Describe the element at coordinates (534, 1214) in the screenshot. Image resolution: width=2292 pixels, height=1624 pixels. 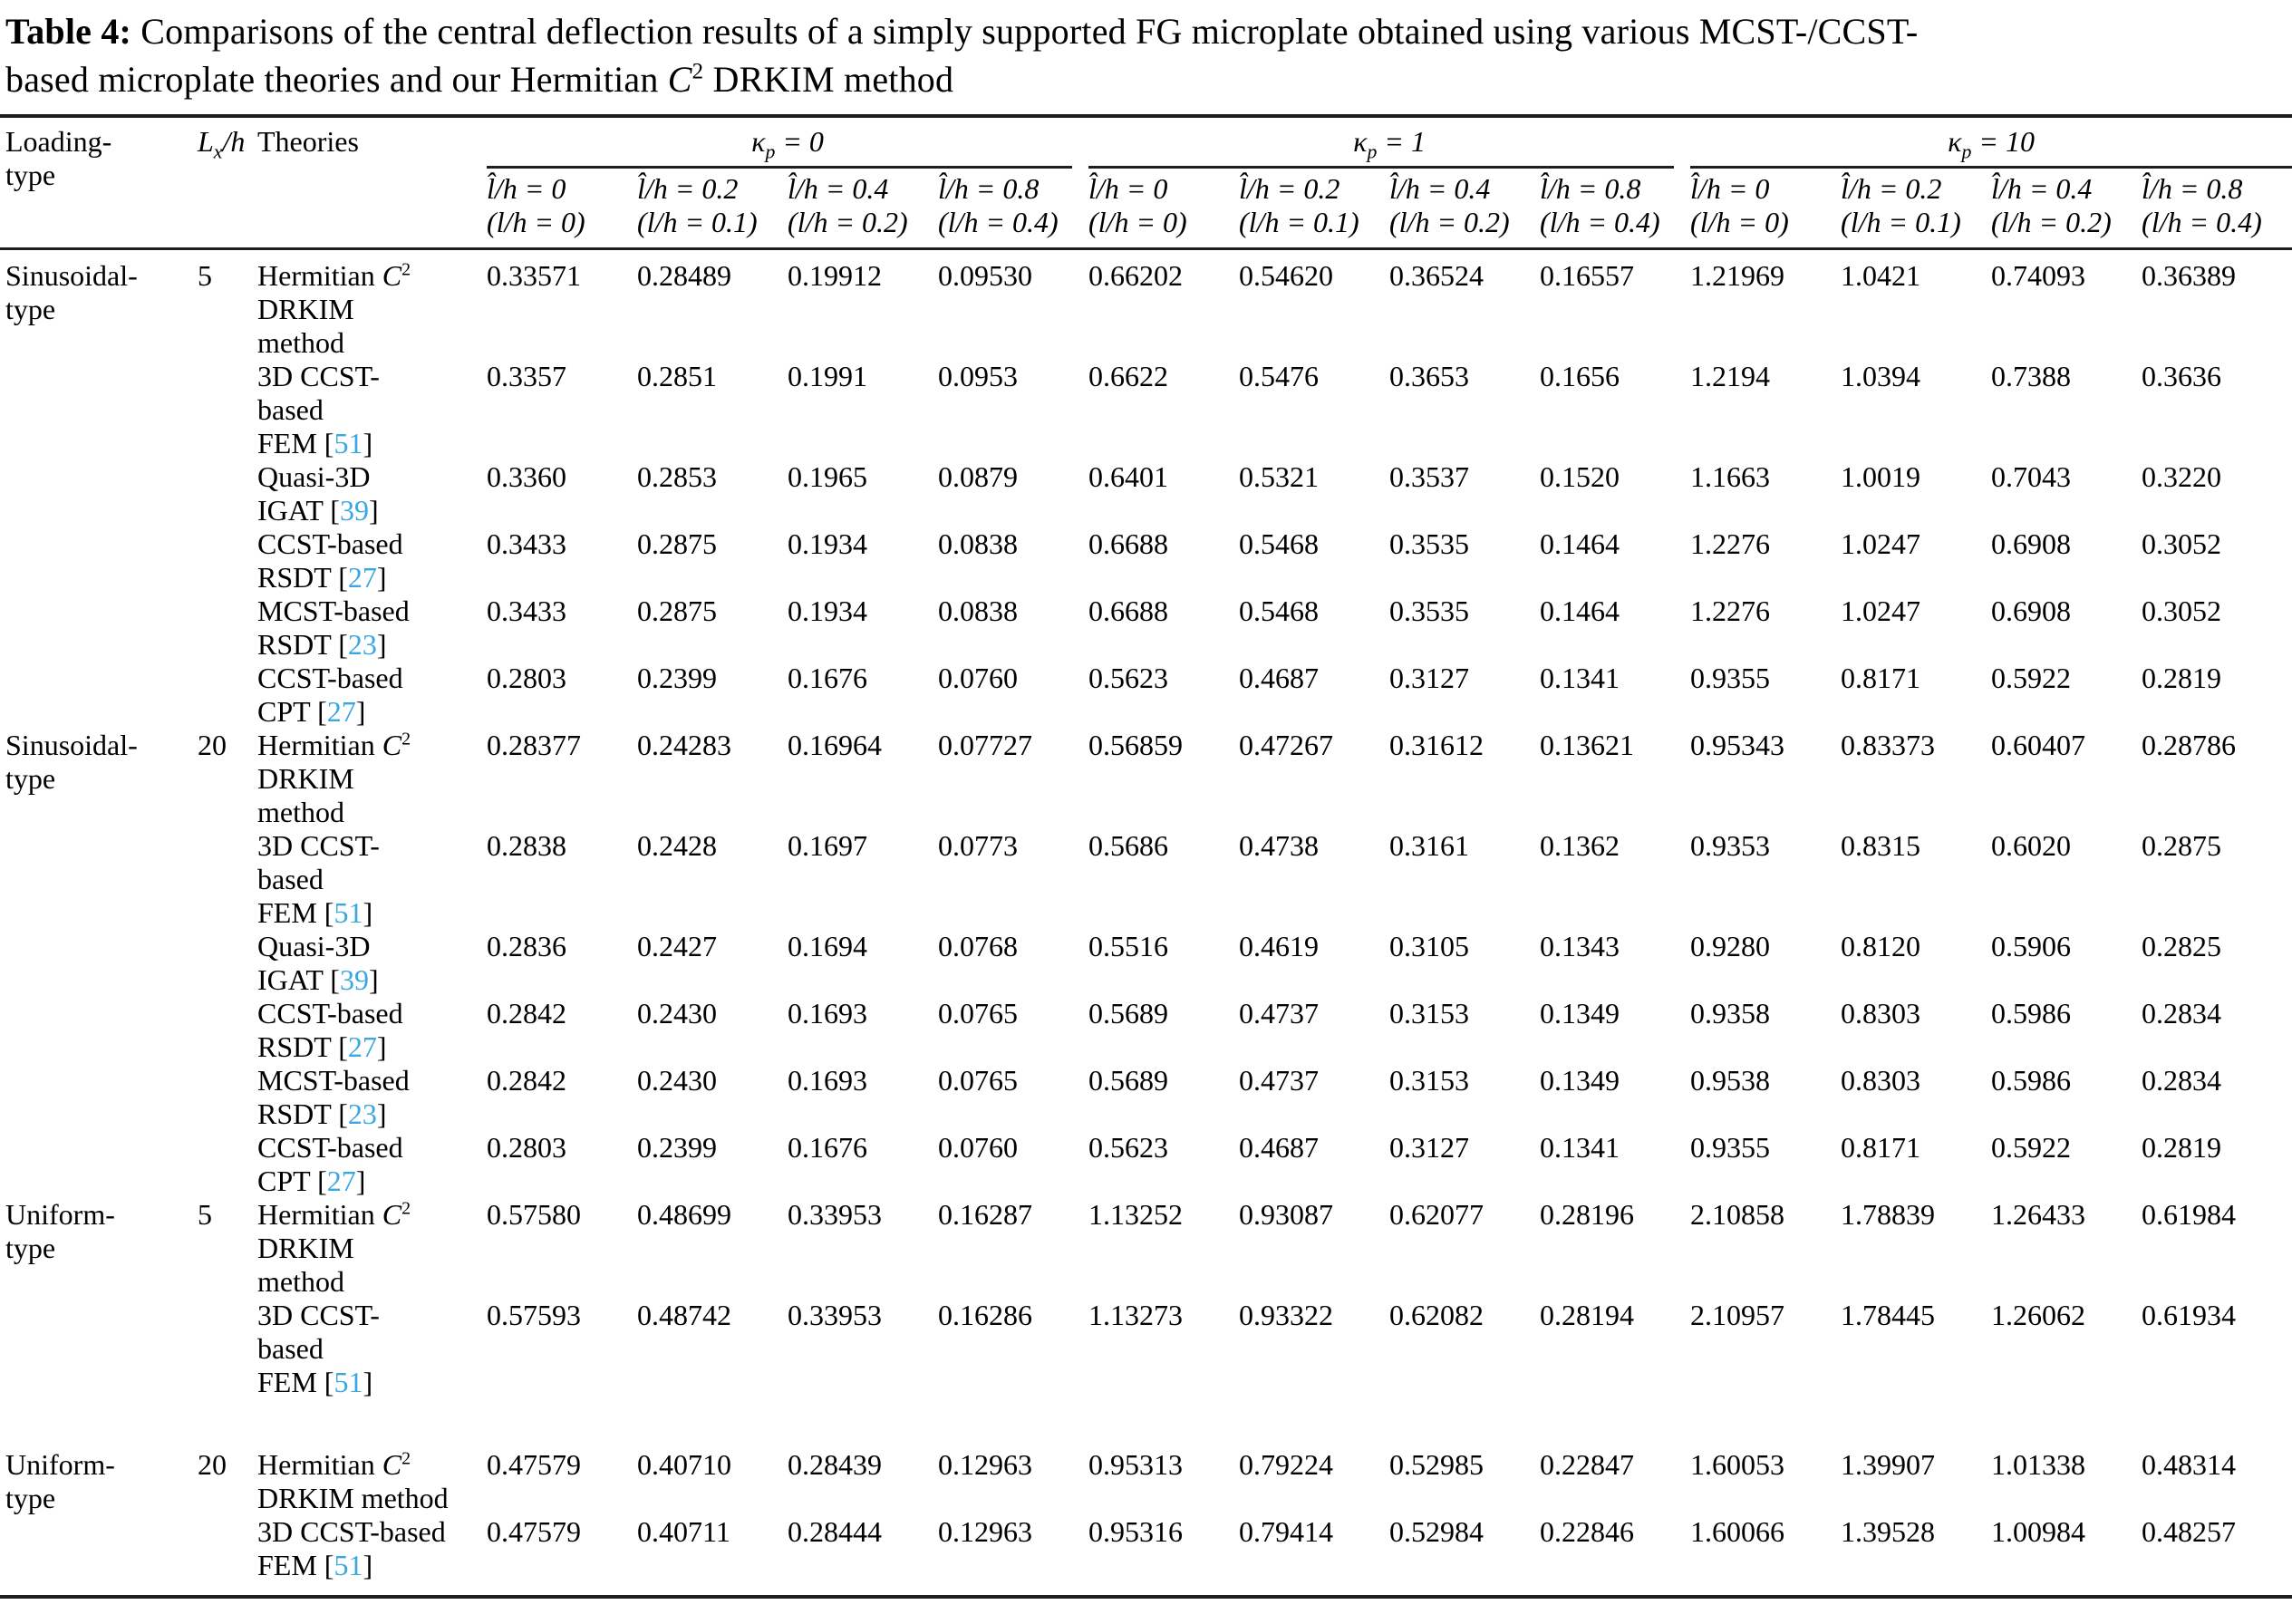
I see `value-cell: 0.57580` at that location.